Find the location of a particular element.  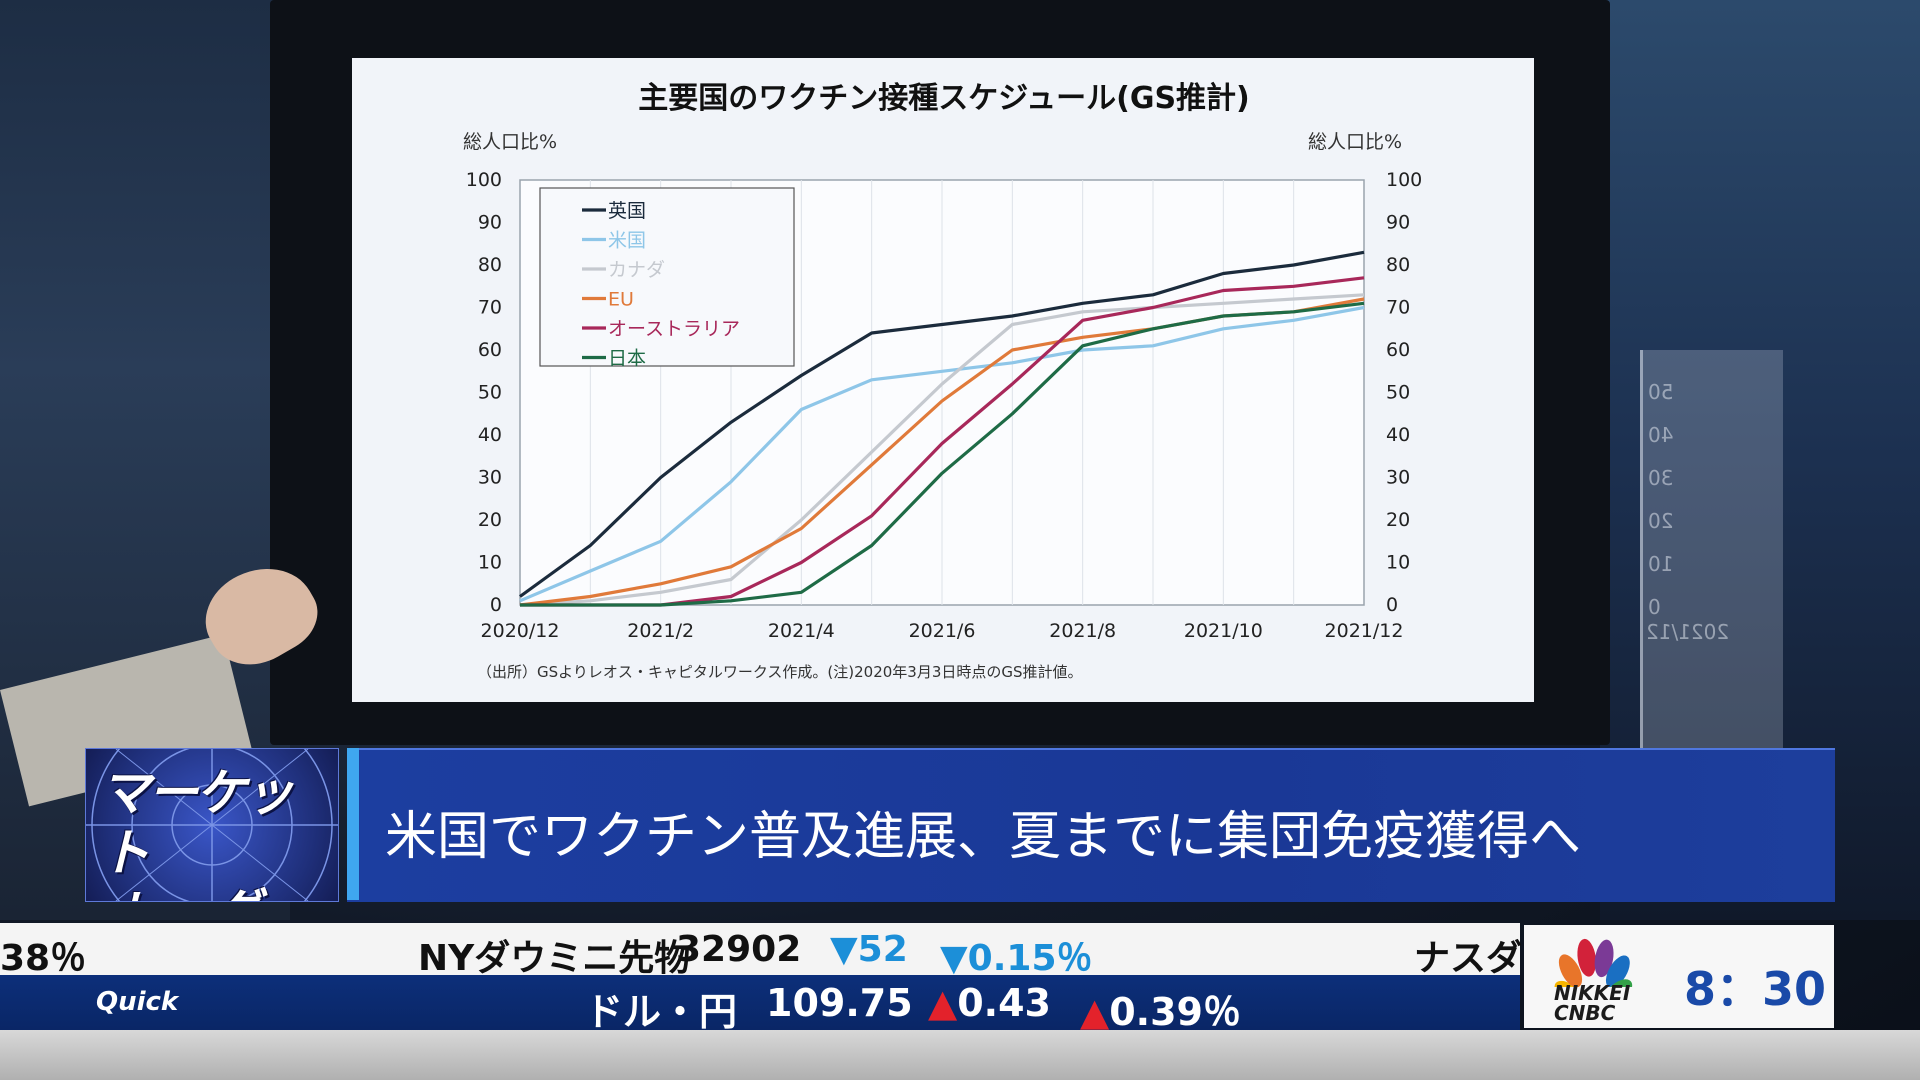

program-logo-text: マーケット レーダー is located at coordinates (215, 832).